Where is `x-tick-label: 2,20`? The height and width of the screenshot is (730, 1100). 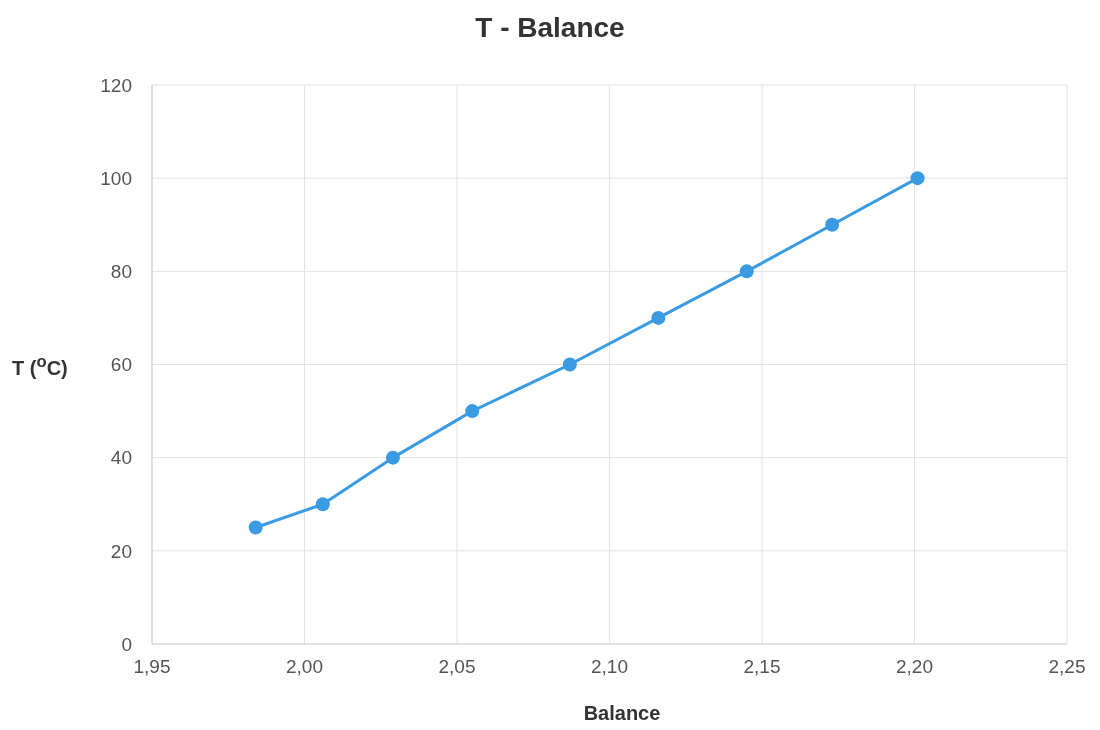
x-tick-label: 2,20 is located at coordinates (914, 667).